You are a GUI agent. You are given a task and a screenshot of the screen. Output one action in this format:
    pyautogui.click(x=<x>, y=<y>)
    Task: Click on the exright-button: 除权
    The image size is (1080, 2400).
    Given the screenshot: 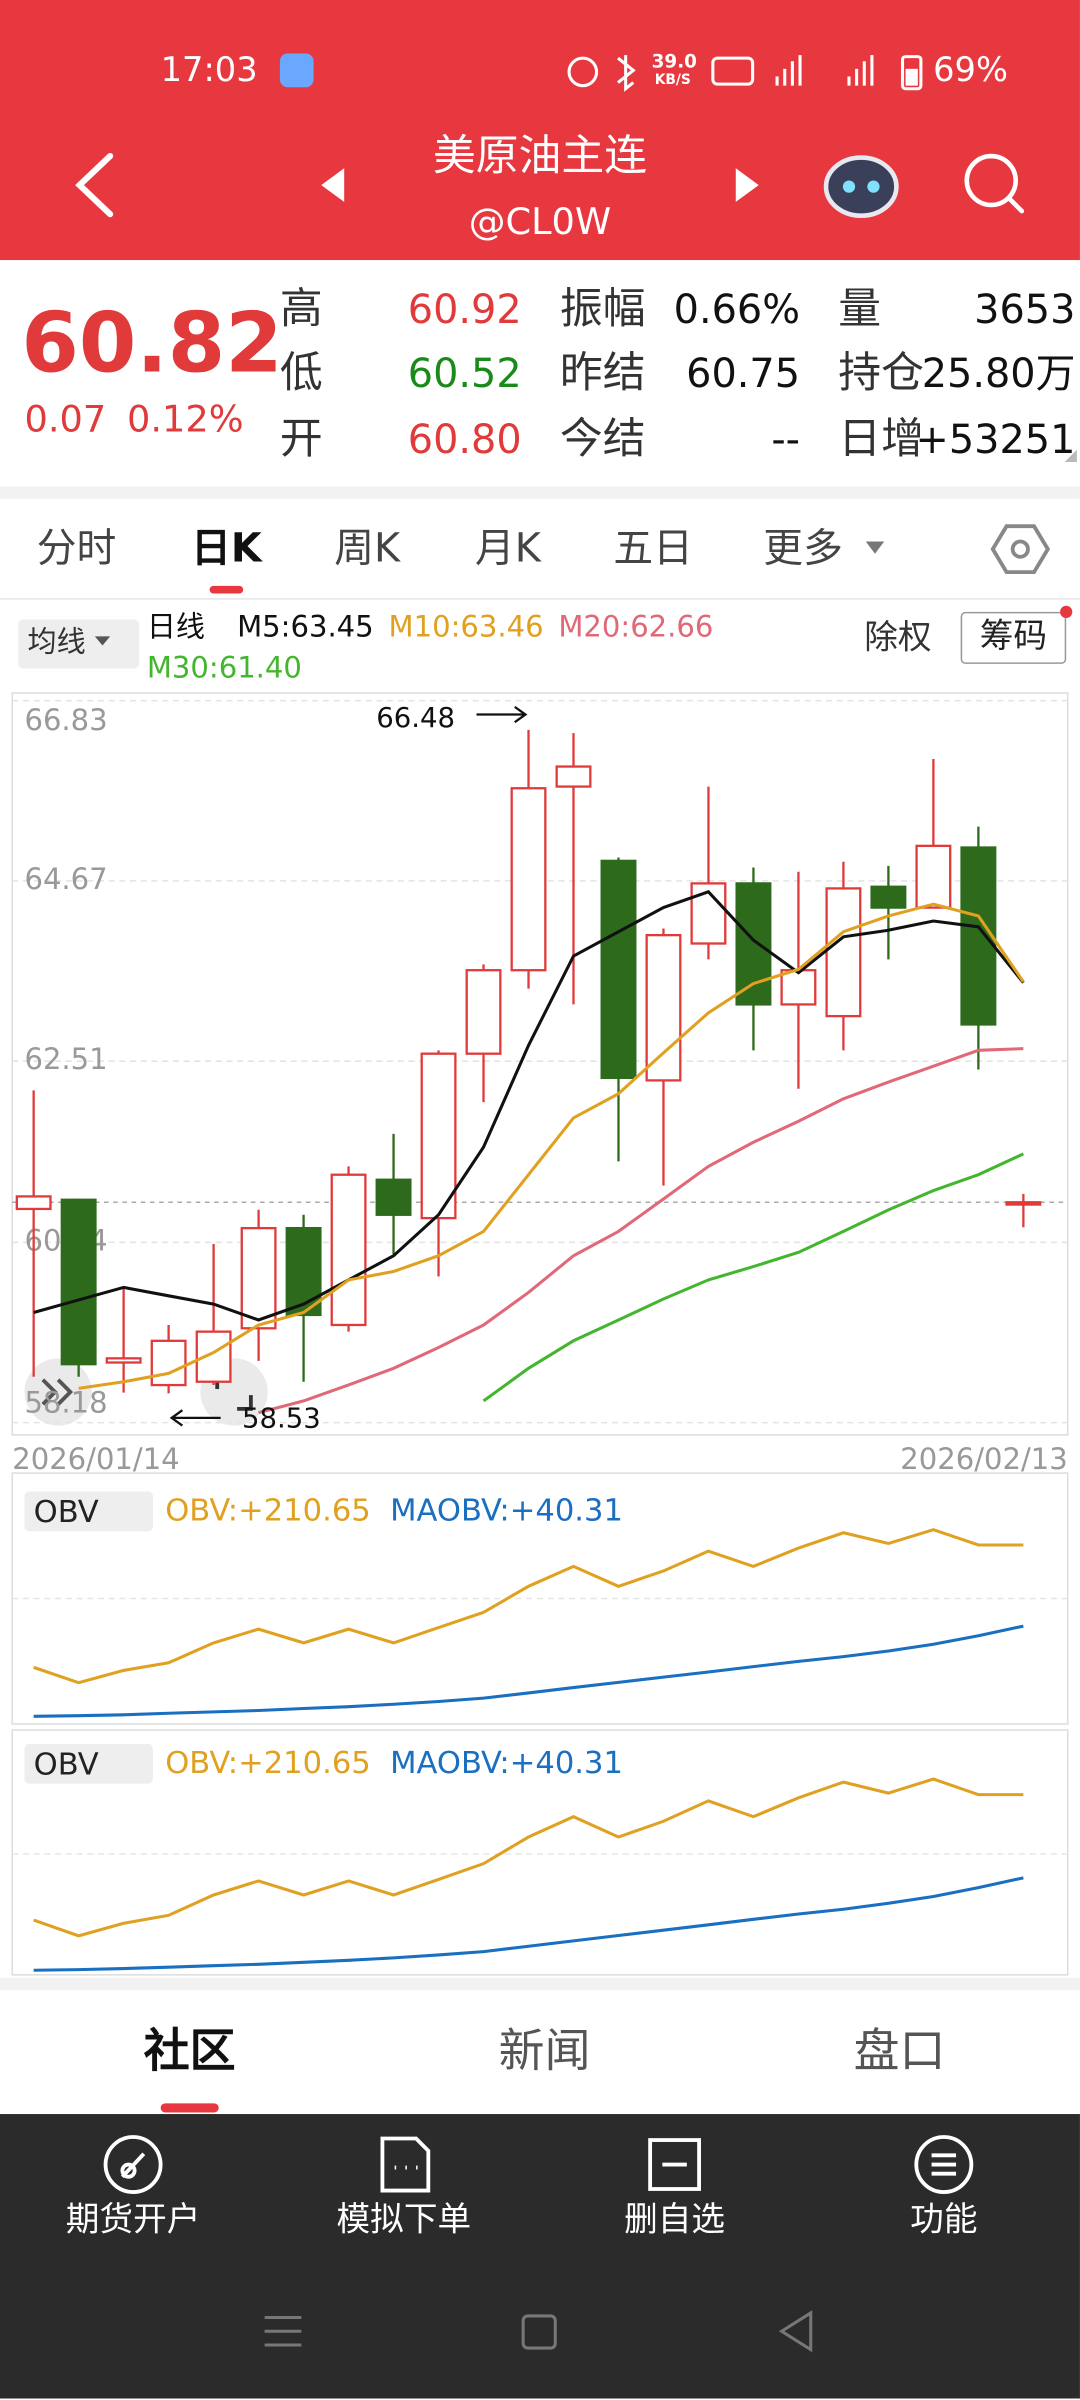 What is the action you would take?
    pyautogui.click(x=898, y=638)
    